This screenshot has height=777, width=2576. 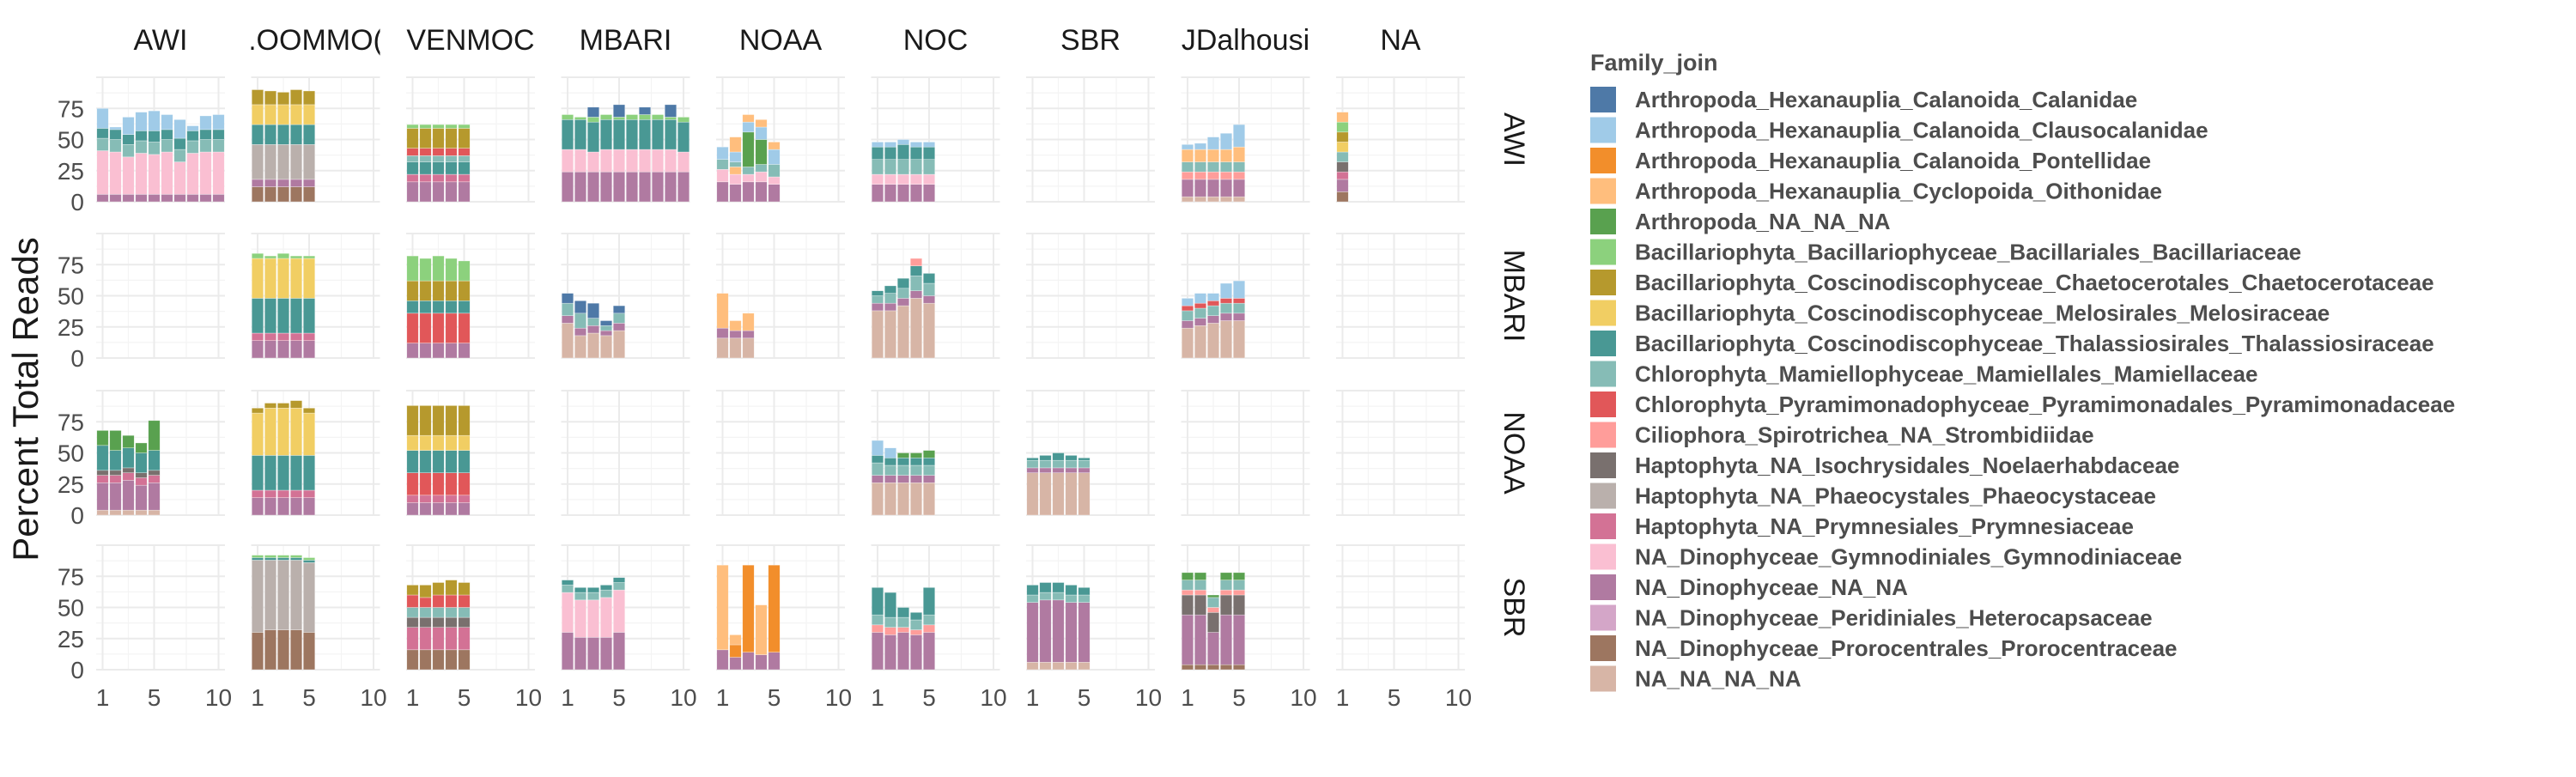 I want to click on x-tick-label: 1, so click(x=567, y=697).